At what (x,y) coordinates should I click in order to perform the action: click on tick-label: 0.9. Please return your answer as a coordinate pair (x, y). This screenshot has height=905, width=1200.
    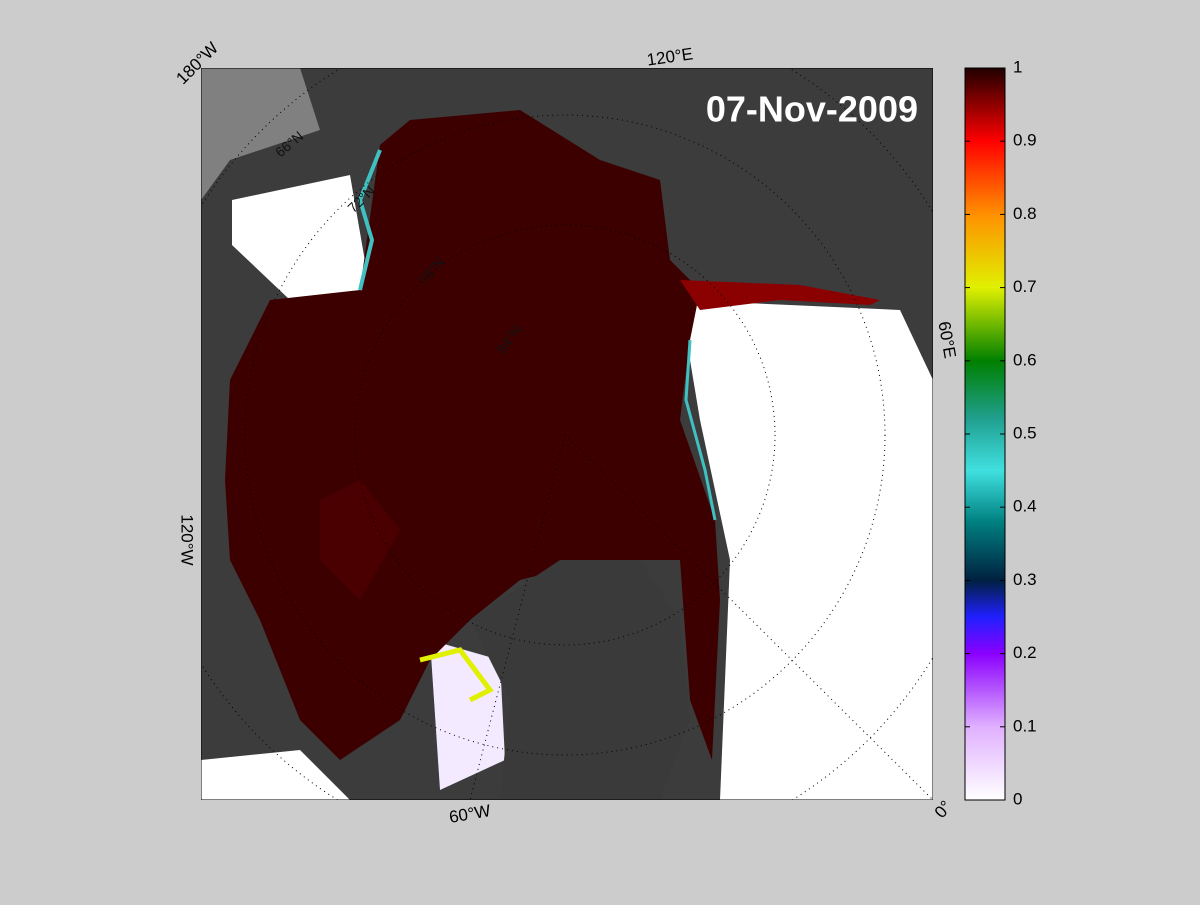
    Looking at the image, I should click on (1025, 140).